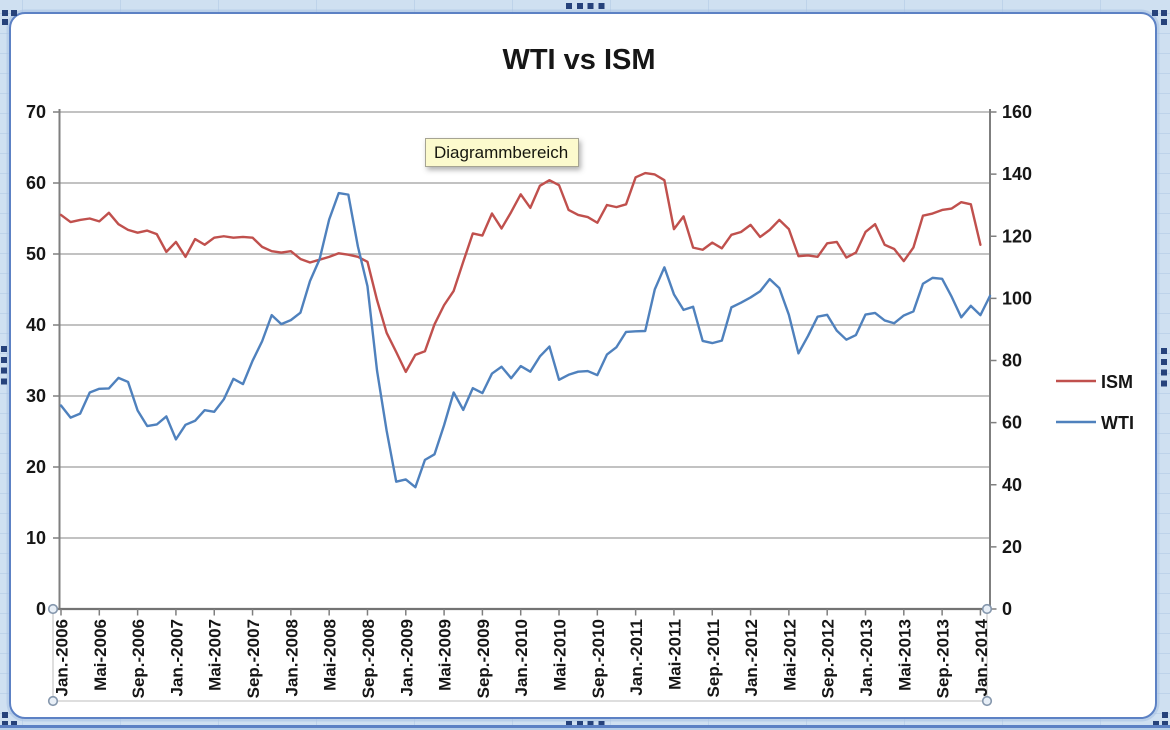 The height and width of the screenshot is (730, 1170). I want to click on left-axis-label: 50, so click(36, 254).